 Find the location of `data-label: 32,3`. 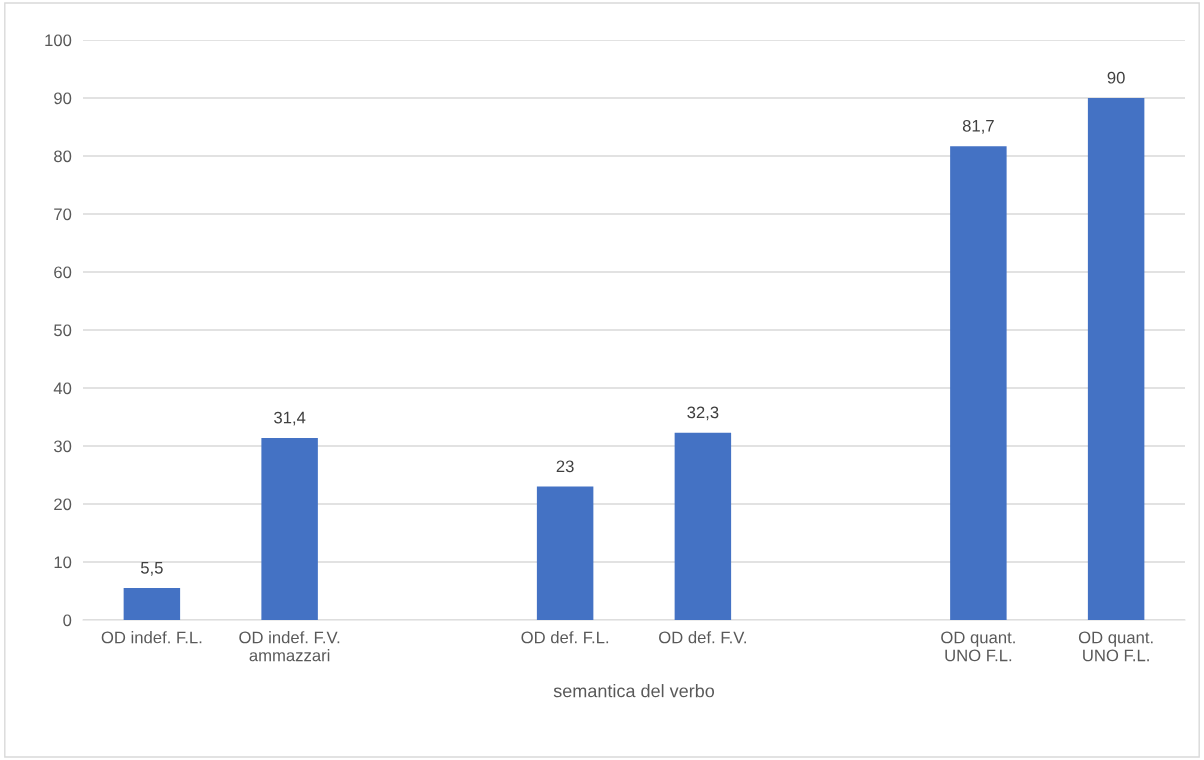

data-label: 32,3 is located at coordinates (703, 413).